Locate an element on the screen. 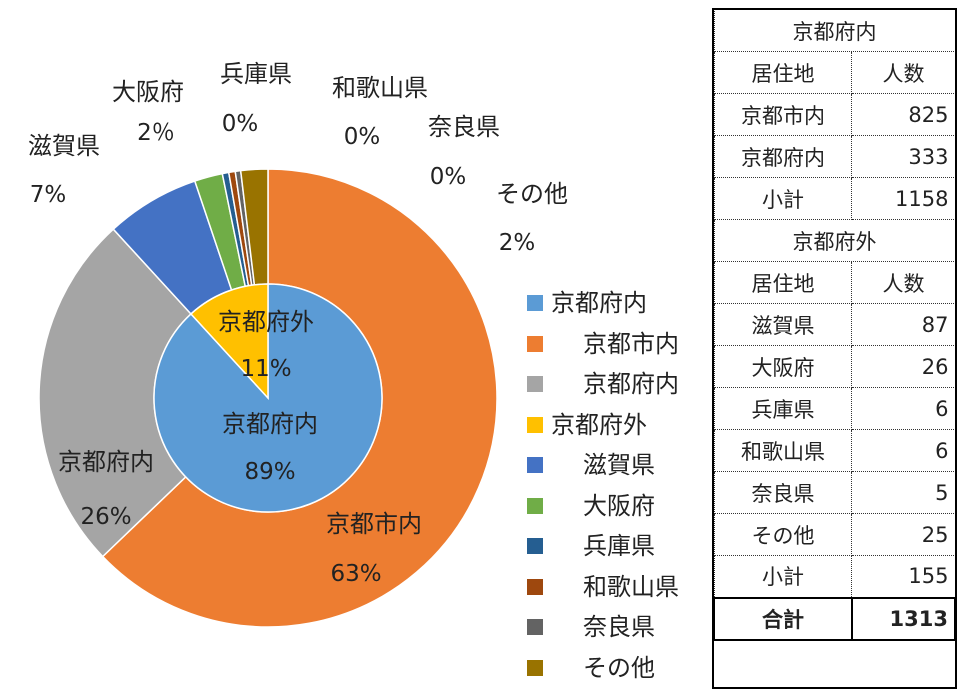 The image size is (968, 699). legend-item: 奈良県 is located at coordinates (591, 627).